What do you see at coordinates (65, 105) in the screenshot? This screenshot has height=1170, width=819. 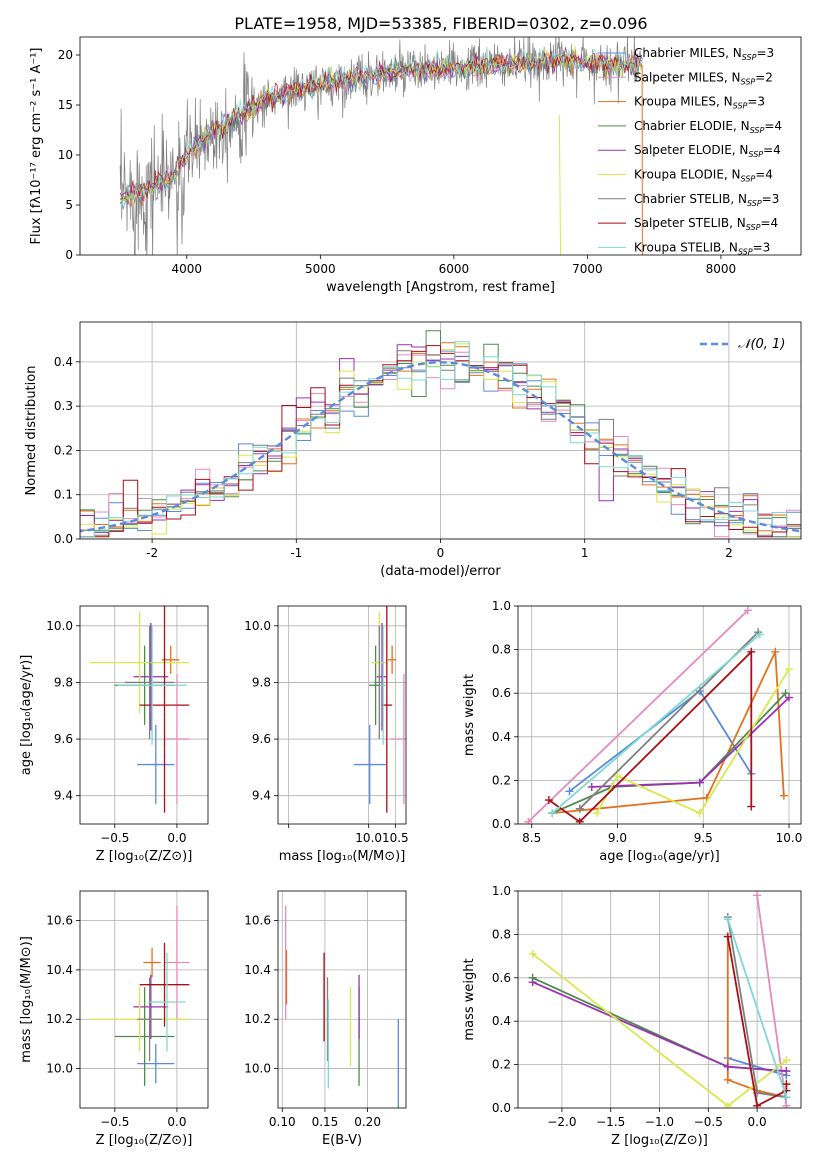 I see `y-tick-label: 15` at bounding box center [65, 105].